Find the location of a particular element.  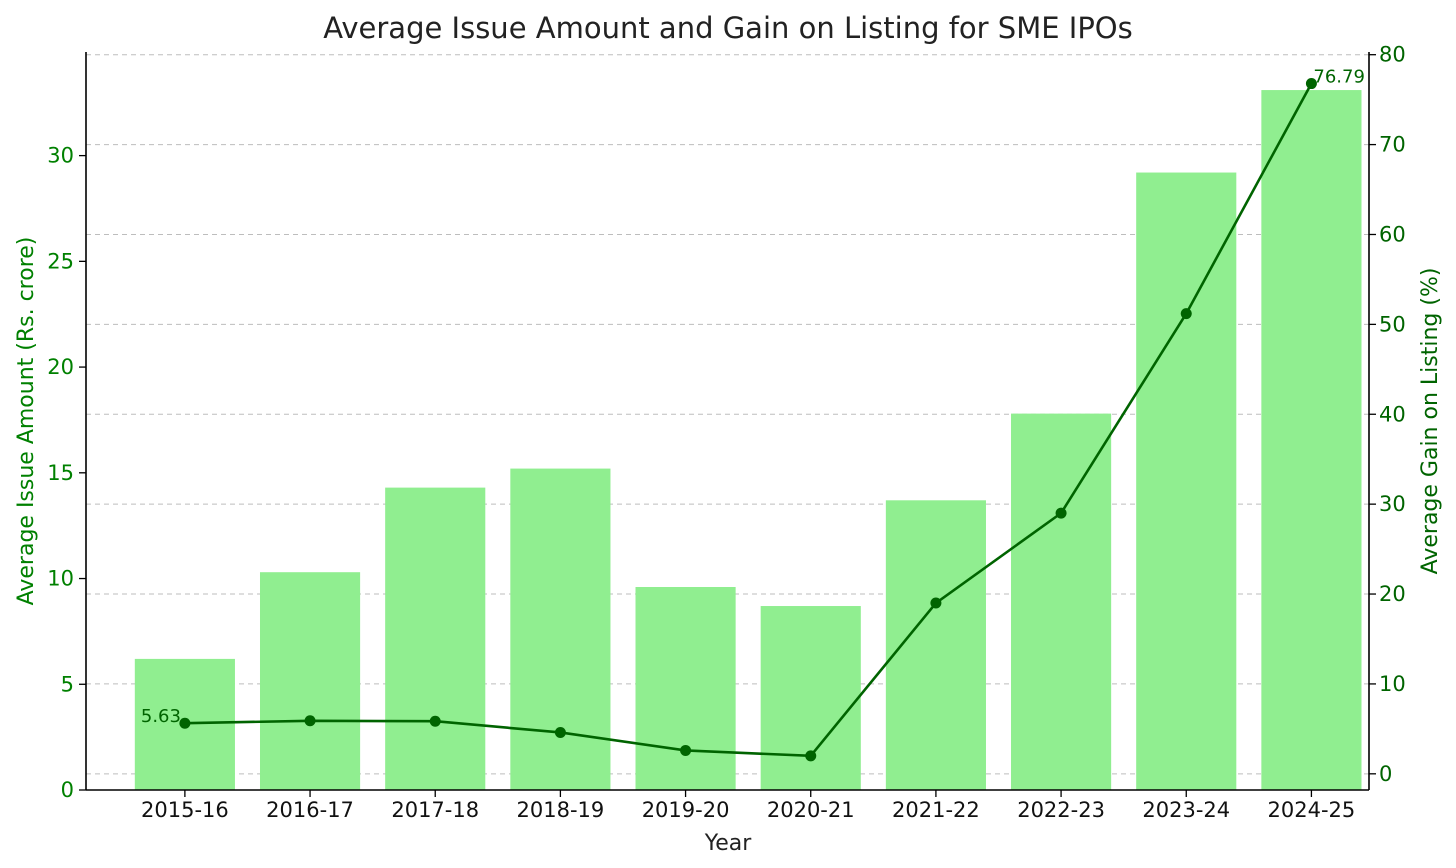

y-tick-label: 0 is located at coordinates (67, 790).